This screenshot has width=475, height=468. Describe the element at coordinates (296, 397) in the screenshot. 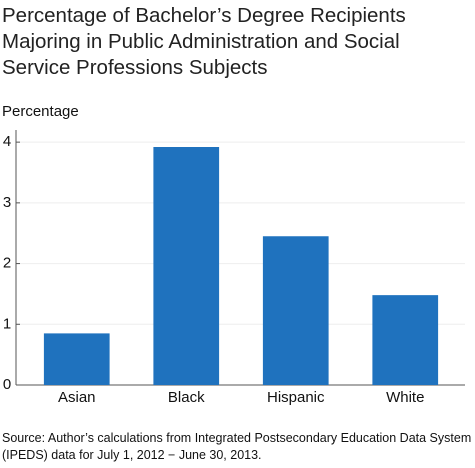

I see `x-tick-label: Hispanic` at that location.